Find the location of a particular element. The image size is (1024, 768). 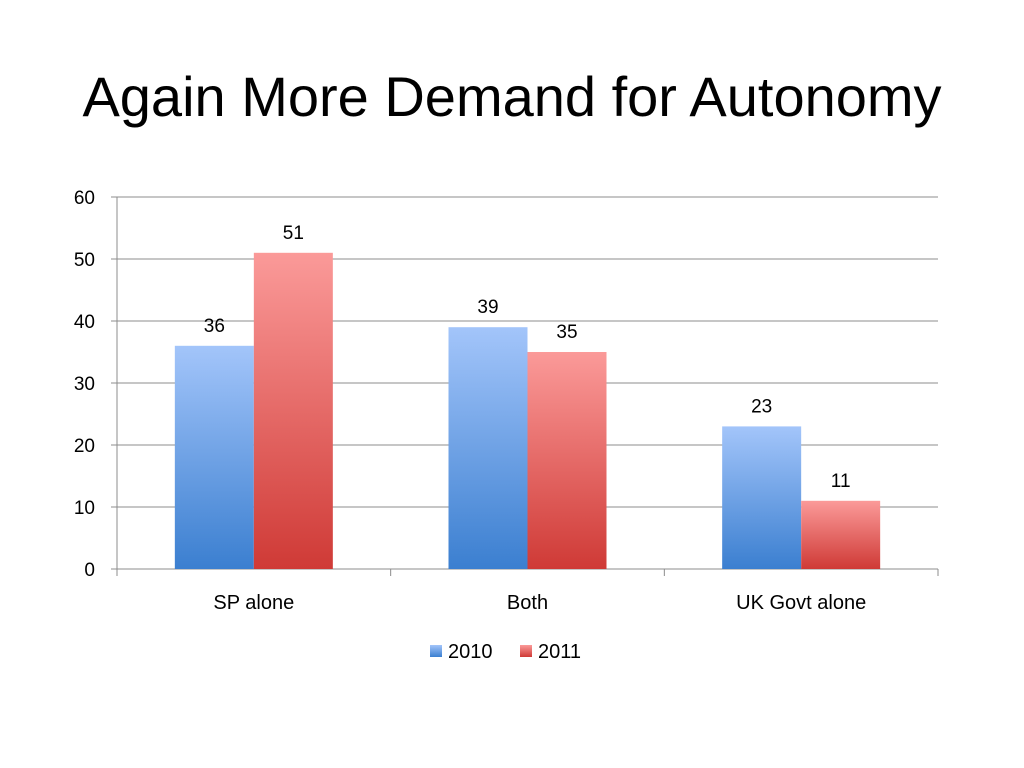

slide-title: Again More Demand for Autonomy is located at coordinates (512, 96).